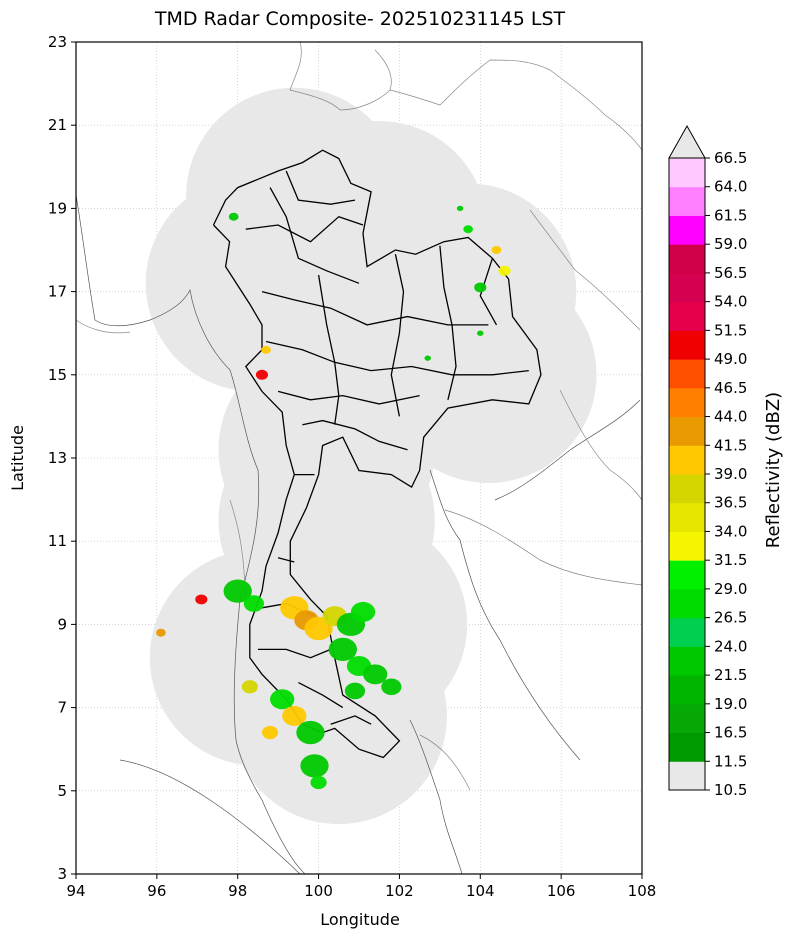  I want to click on colorbar-tick-label: 59.0, so click(730, 244).